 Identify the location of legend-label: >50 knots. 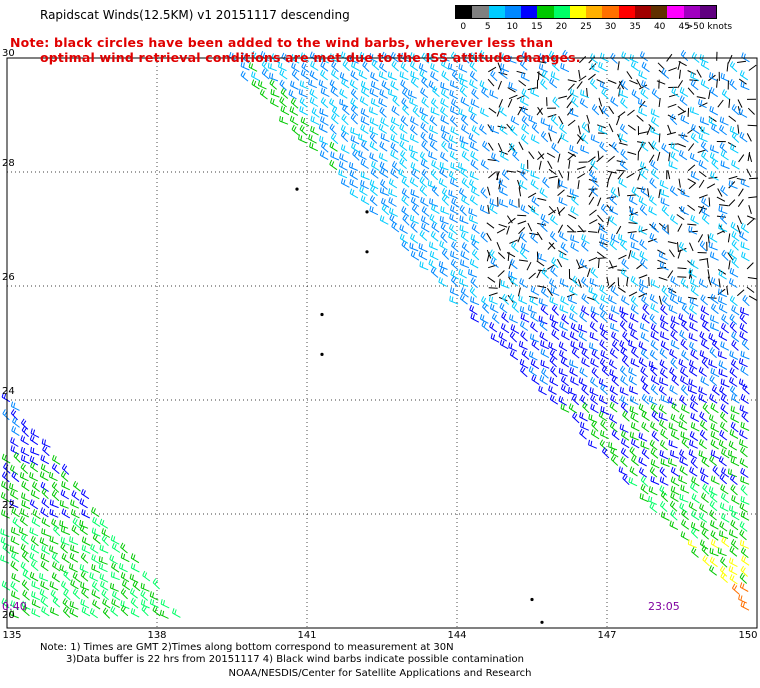
(709, 27).